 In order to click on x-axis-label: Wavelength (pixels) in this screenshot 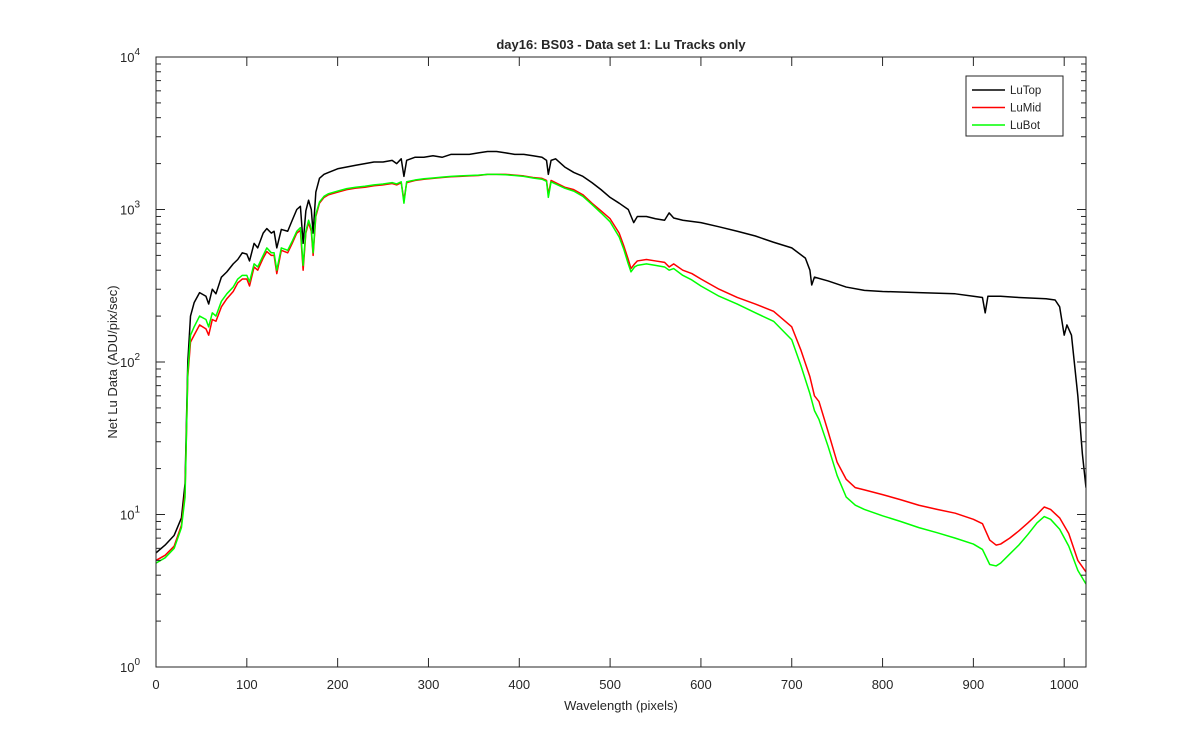, I will do `click(621, 705)`.